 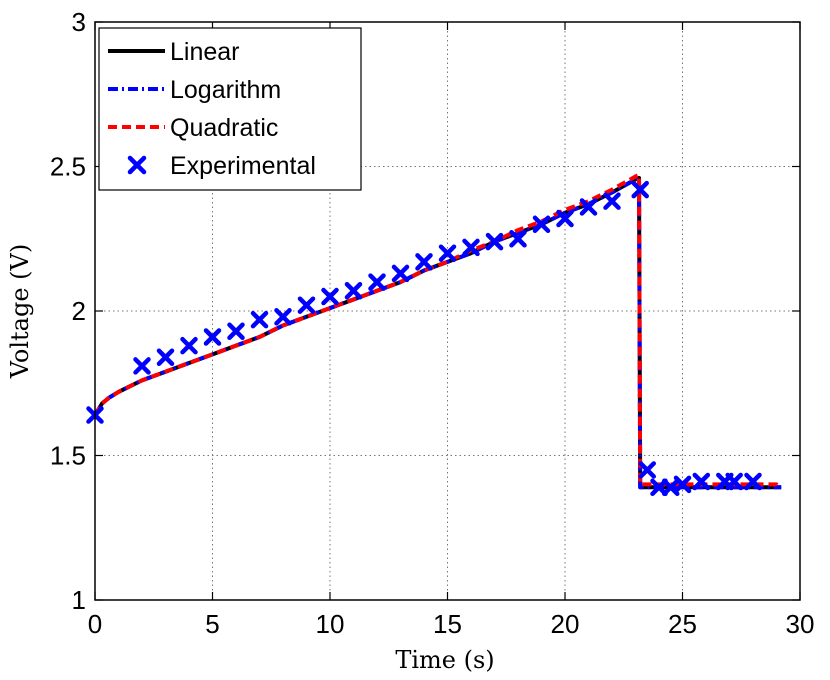 I want to click on y-tick-label: 3, so click(x=79, y=22).